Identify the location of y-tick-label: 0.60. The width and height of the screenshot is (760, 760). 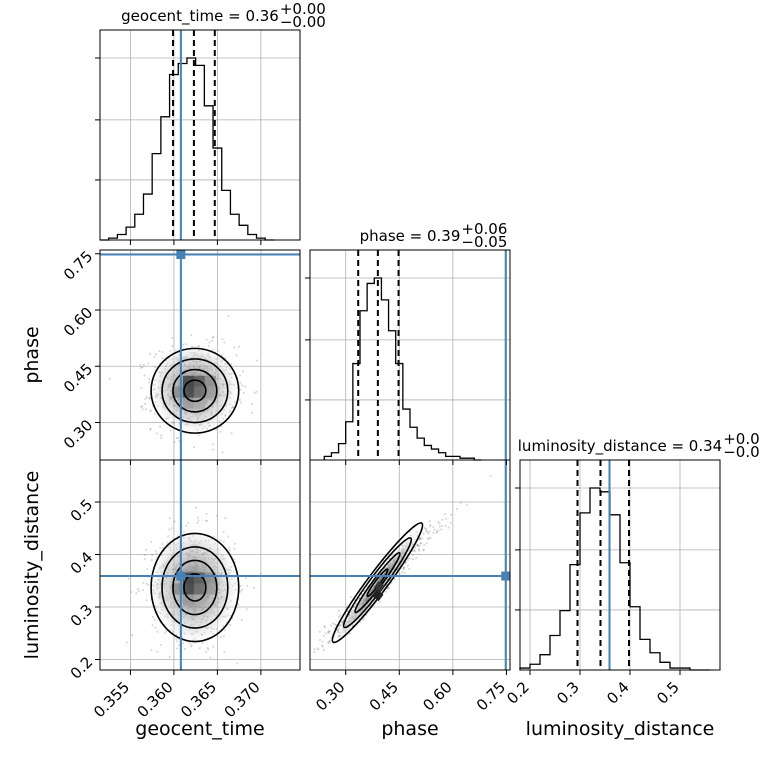
(78, 322).